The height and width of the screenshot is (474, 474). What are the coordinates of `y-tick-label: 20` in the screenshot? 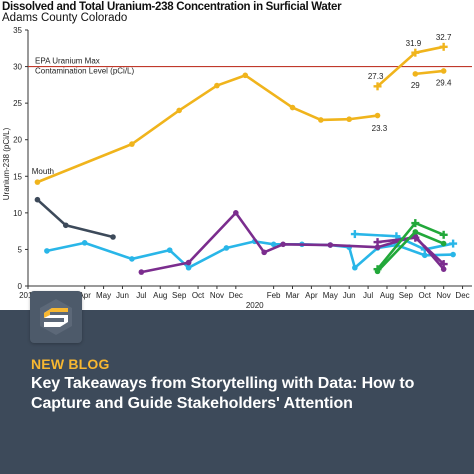 It's located at (17, 140).